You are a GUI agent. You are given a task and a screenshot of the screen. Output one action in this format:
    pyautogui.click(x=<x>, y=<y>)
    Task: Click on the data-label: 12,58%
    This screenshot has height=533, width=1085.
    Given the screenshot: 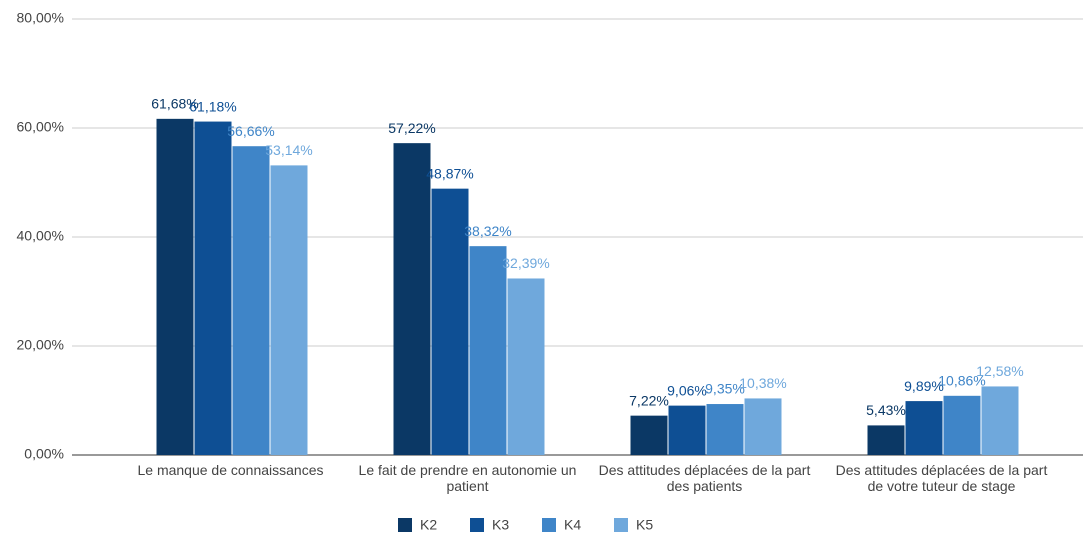 What is the action you would take?
    pyautogui.click(x=999, y=371)
    